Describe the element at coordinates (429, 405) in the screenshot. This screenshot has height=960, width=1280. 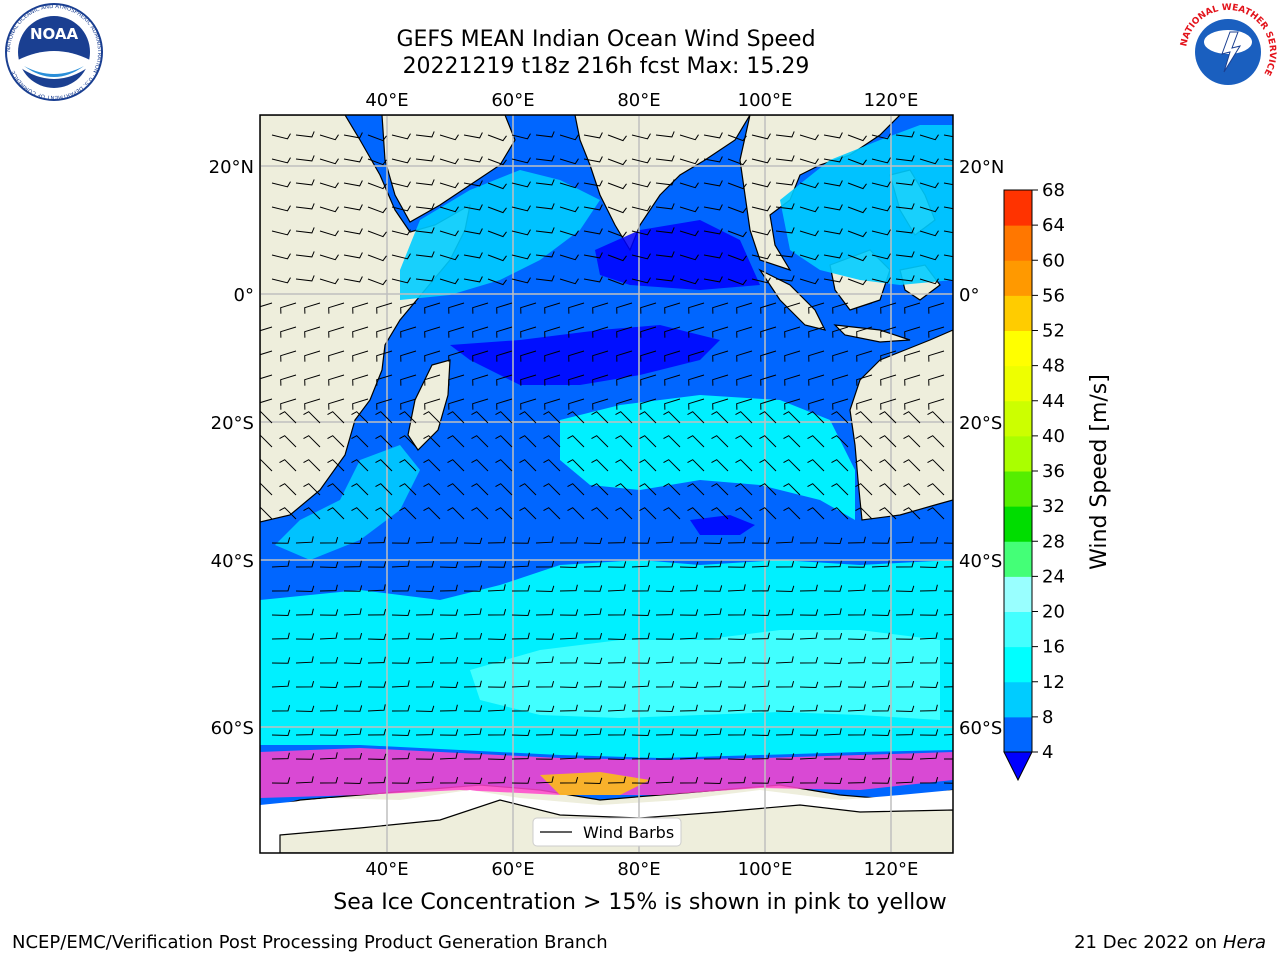
I see `land-madagascar` at that location.